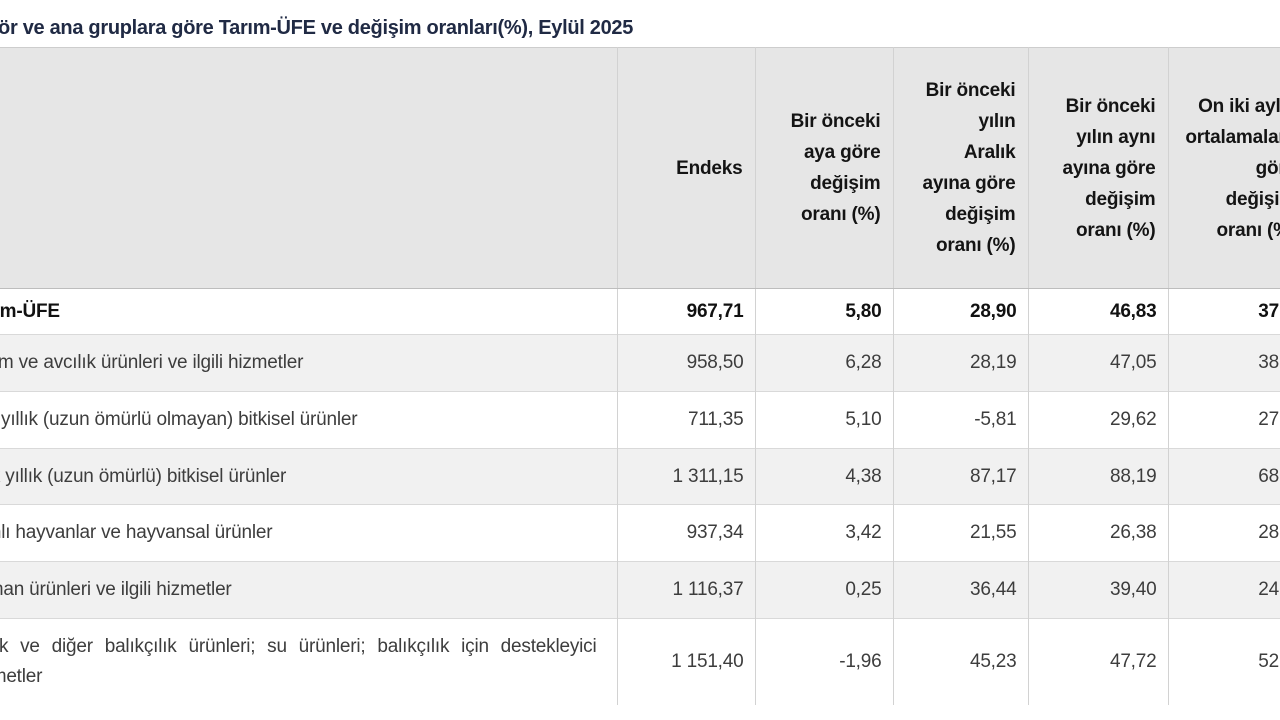 The width and height of the screenshot is (1280, 720). What do you see at coordinates (1097, 533) in the screenshot?
I see `cell-yearly-change: 26,38` at bounding box center [1097, 533].